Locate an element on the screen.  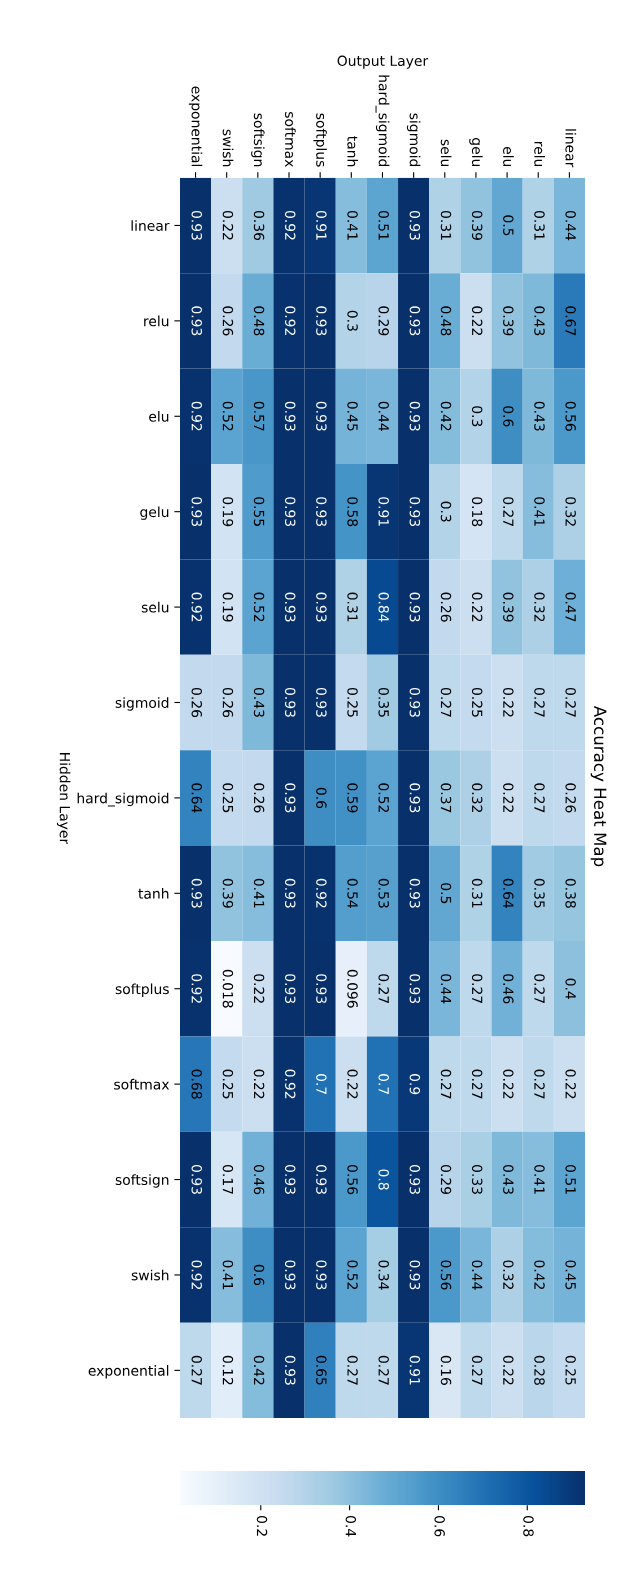
data-label: 0.46 is located at coordinates (508, 989).